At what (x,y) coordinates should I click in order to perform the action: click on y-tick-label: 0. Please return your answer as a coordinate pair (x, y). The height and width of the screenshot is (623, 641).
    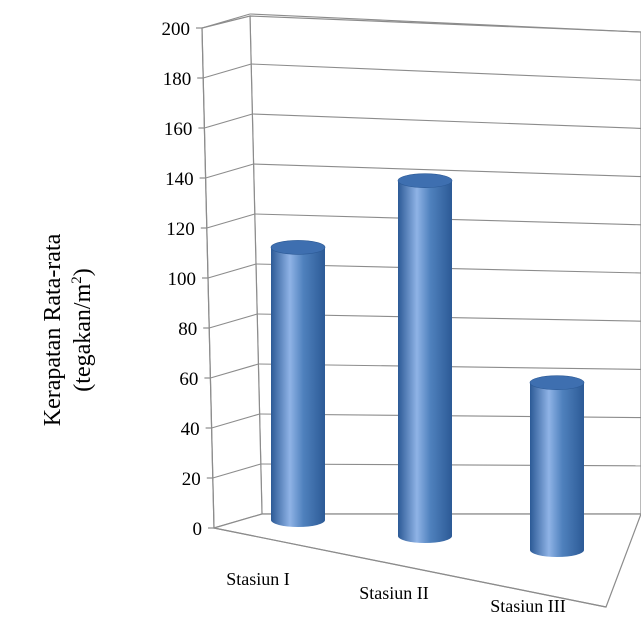
    Looking at the image, I should click on (198, 529).